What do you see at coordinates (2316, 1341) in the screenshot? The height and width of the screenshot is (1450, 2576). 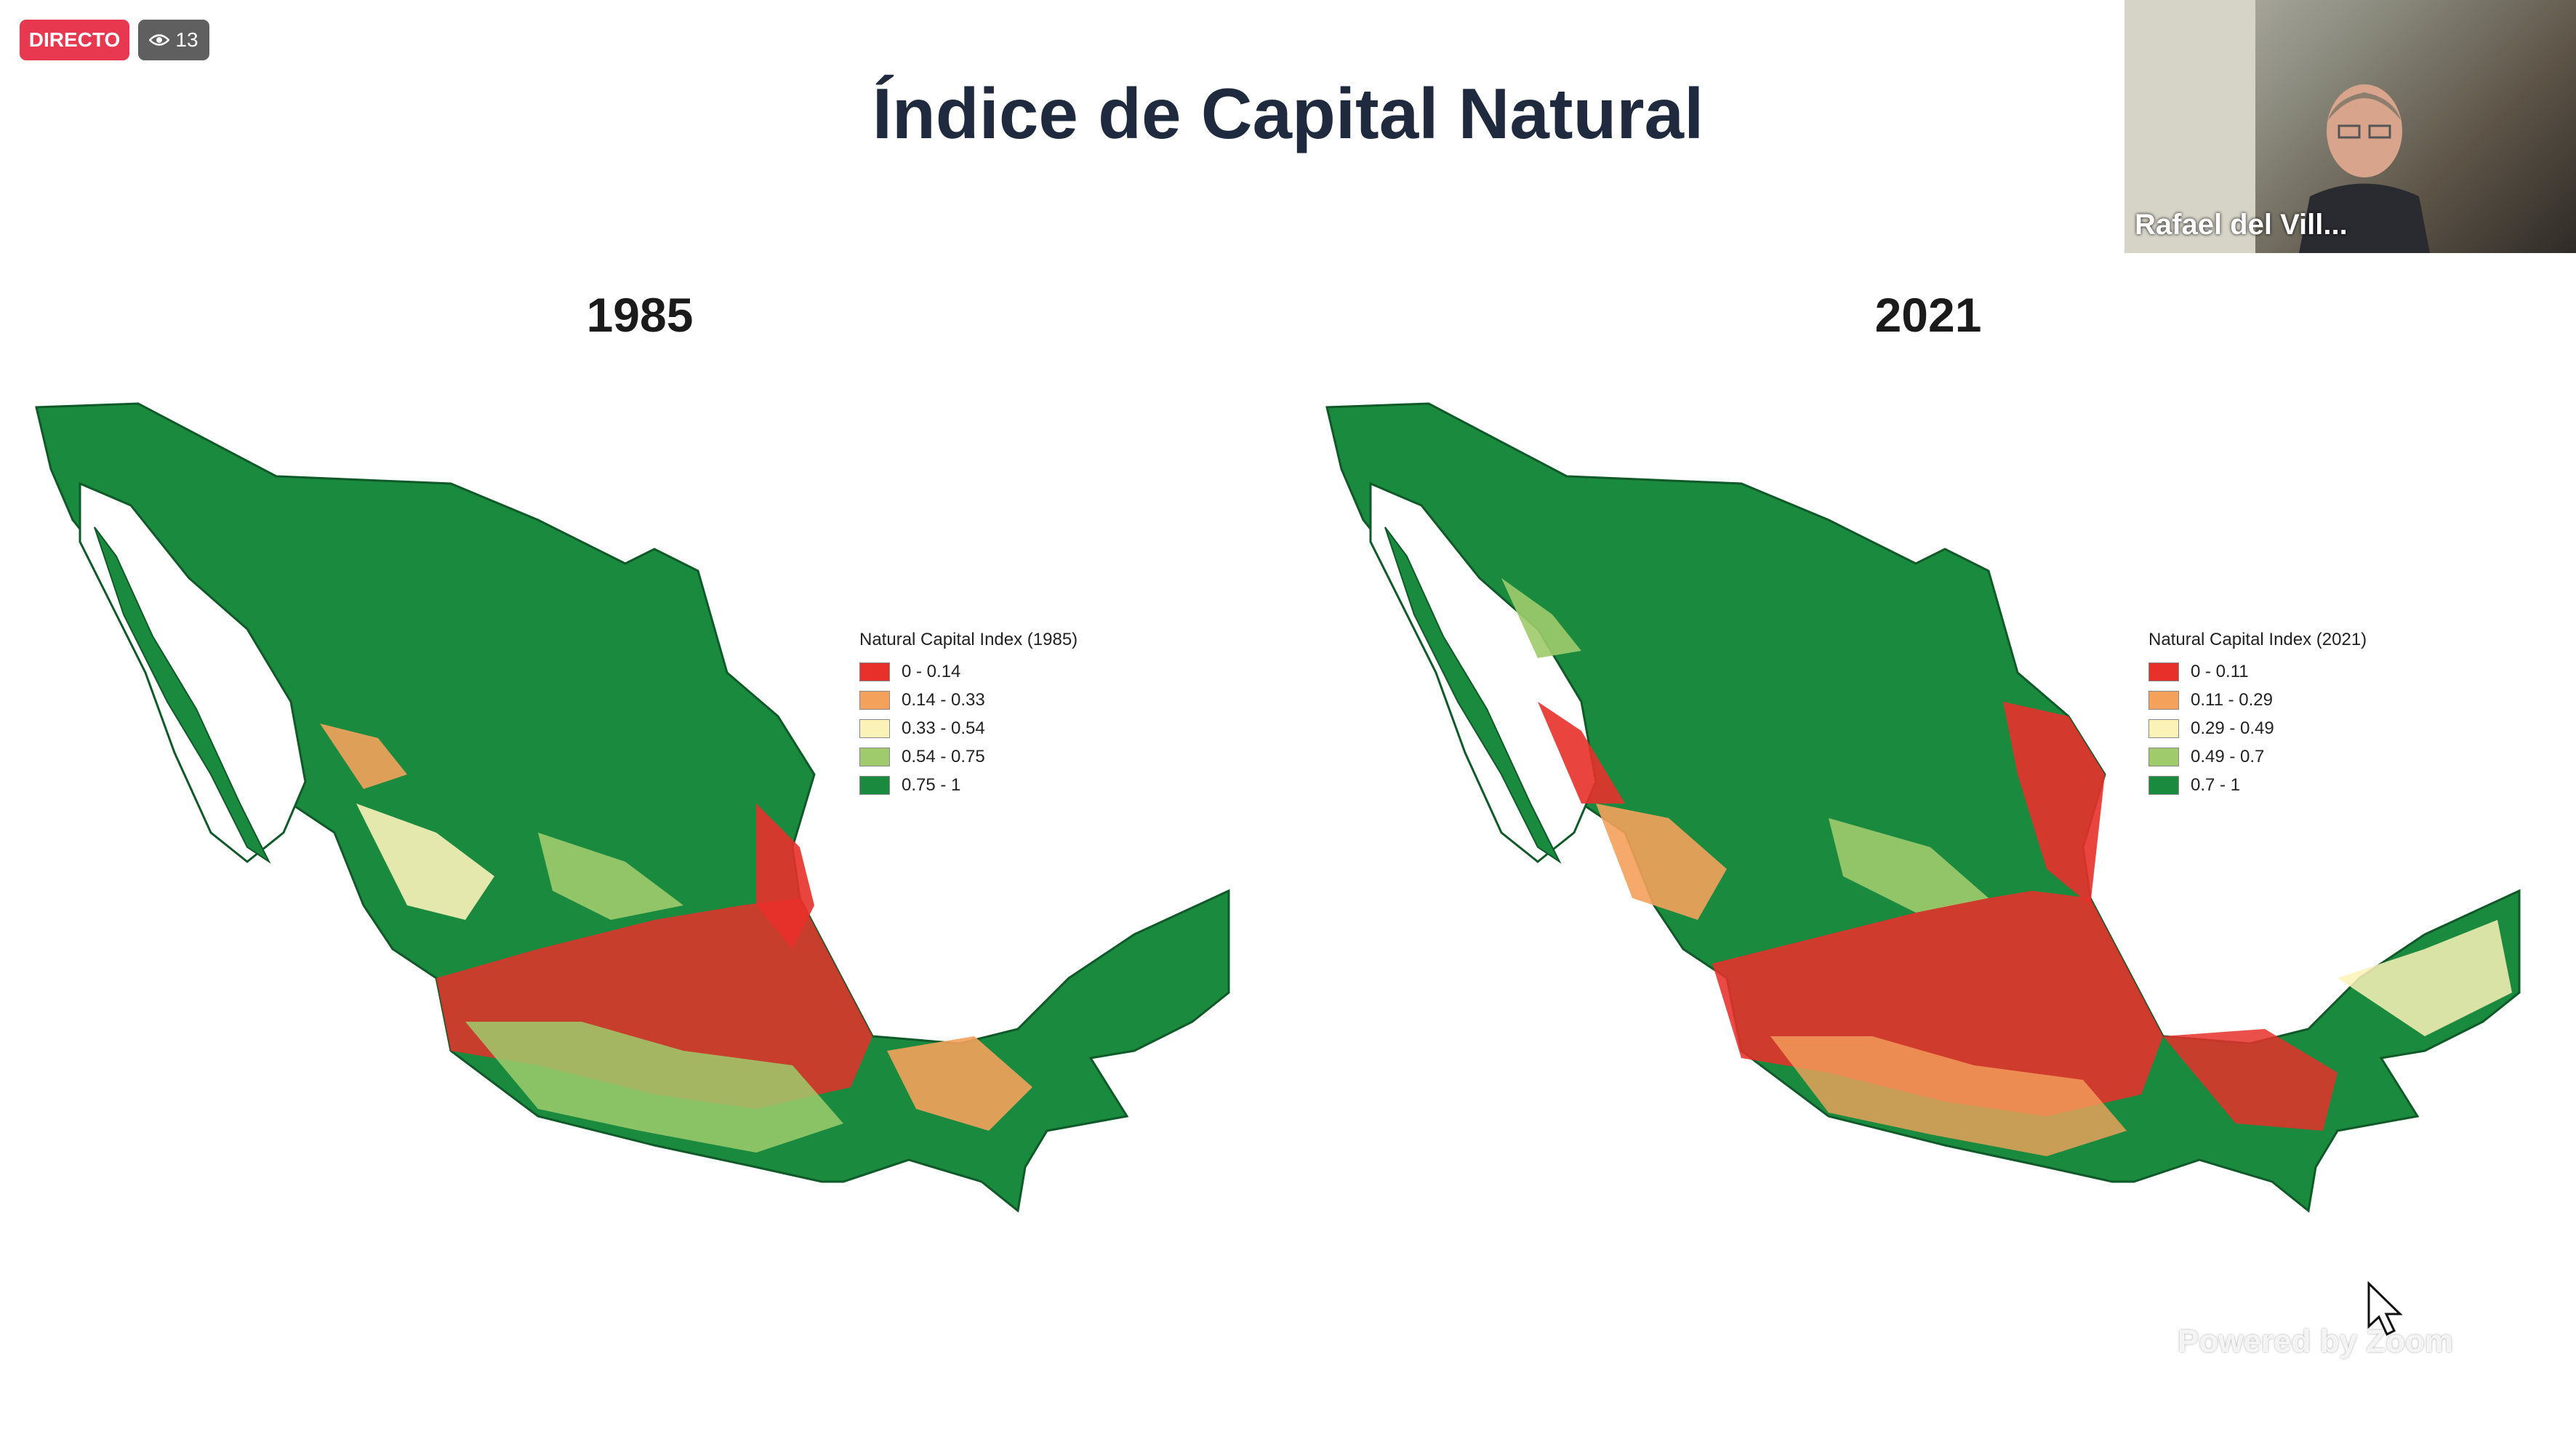 I see `zoom-watermark: Powered by Zoom` at bounding box center [2316, 1341].